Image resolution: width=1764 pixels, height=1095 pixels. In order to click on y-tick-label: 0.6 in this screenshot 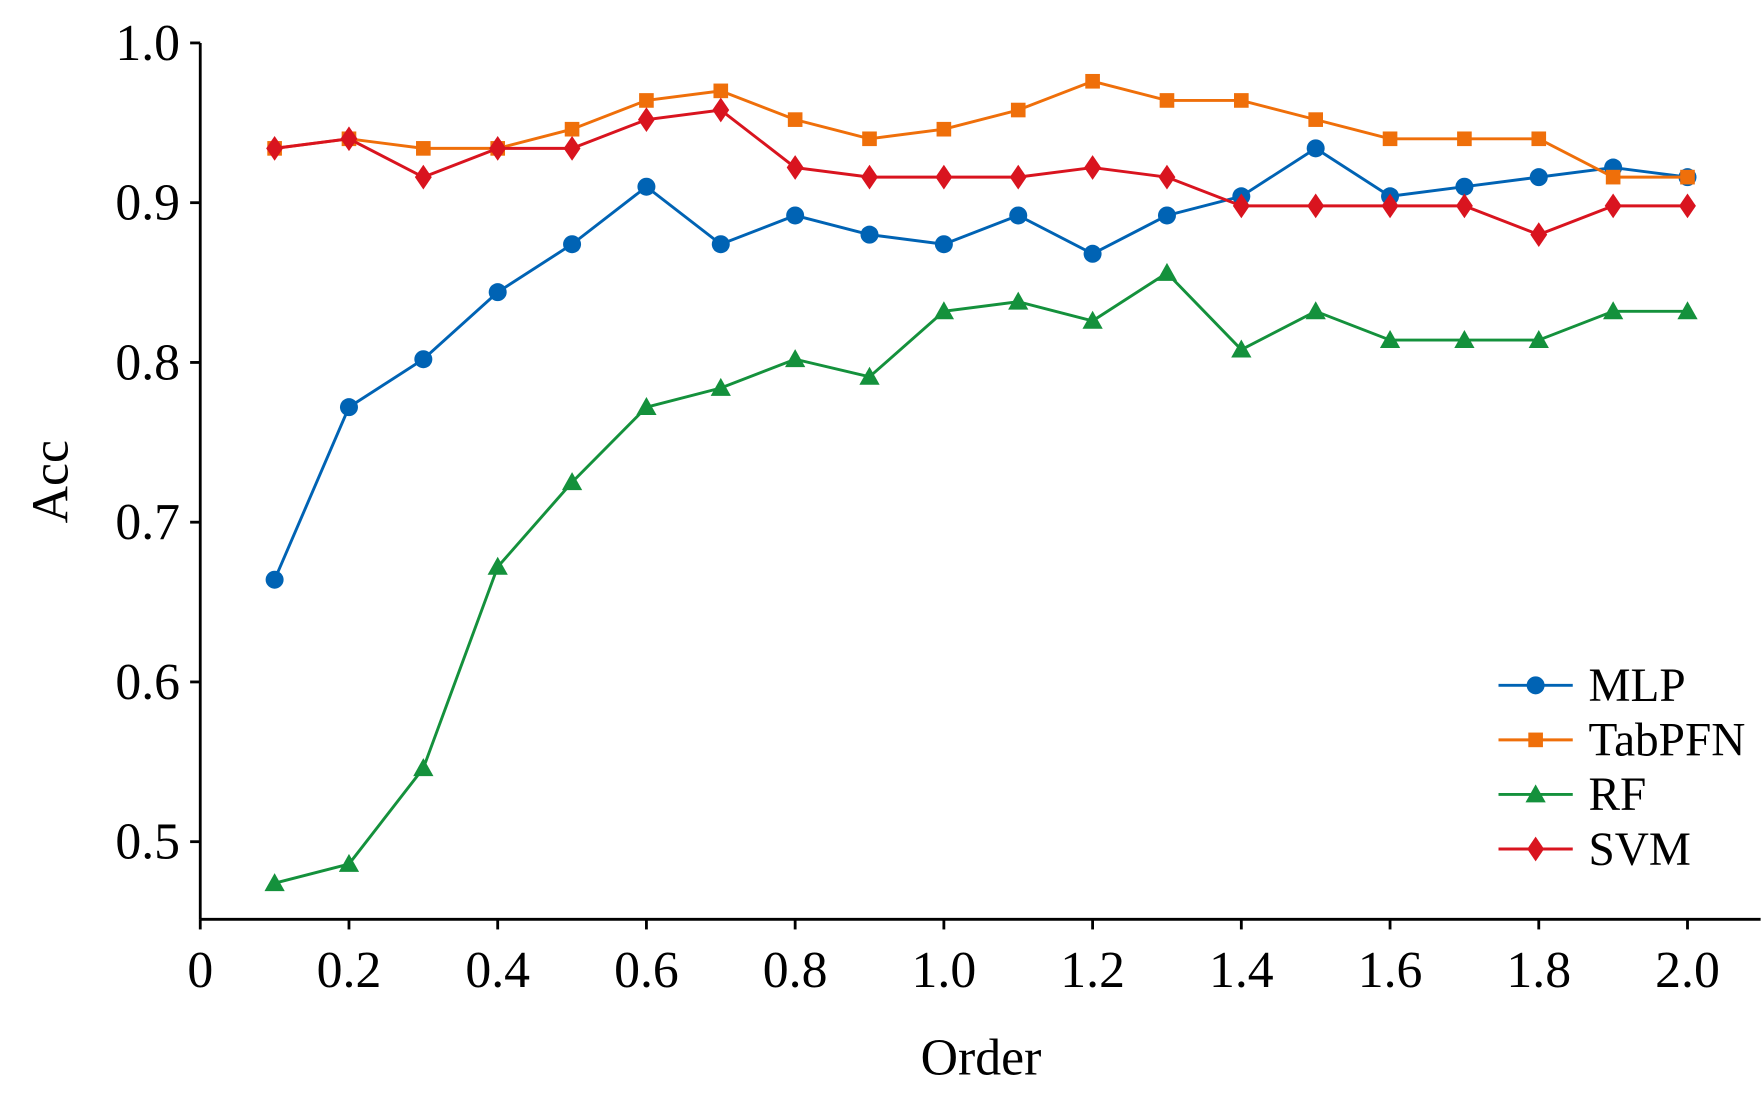, I will do `click(147, 682)`.